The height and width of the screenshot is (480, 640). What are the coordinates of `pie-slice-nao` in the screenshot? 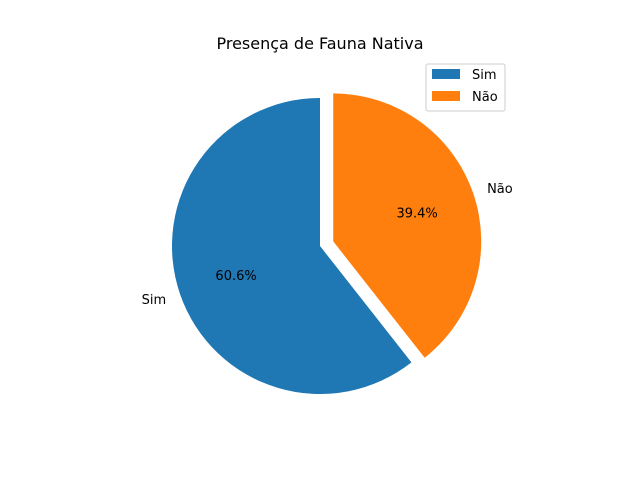 It's located at (407, 225).